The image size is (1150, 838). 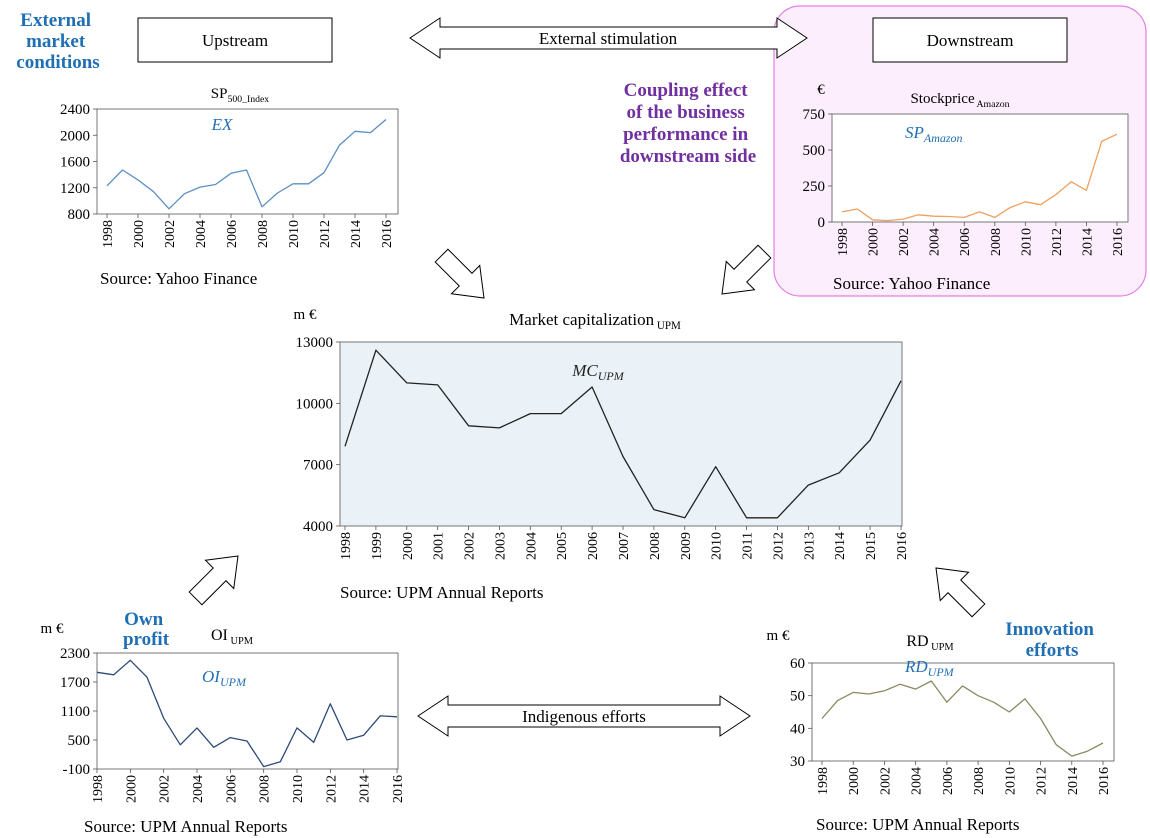 What do you see at coordinates (797, 664) in the screenshot?
I see `y-tick-label: 60` at bounding box center [797, 664].